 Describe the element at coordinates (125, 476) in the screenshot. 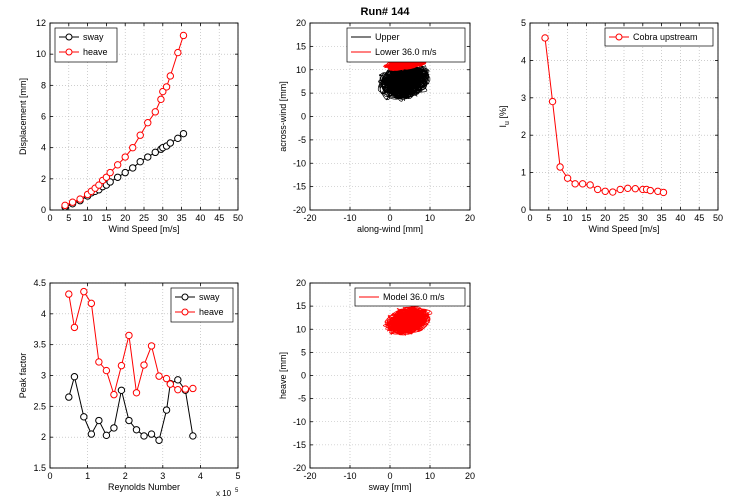

I see `x-tick-label: 2` at that location.